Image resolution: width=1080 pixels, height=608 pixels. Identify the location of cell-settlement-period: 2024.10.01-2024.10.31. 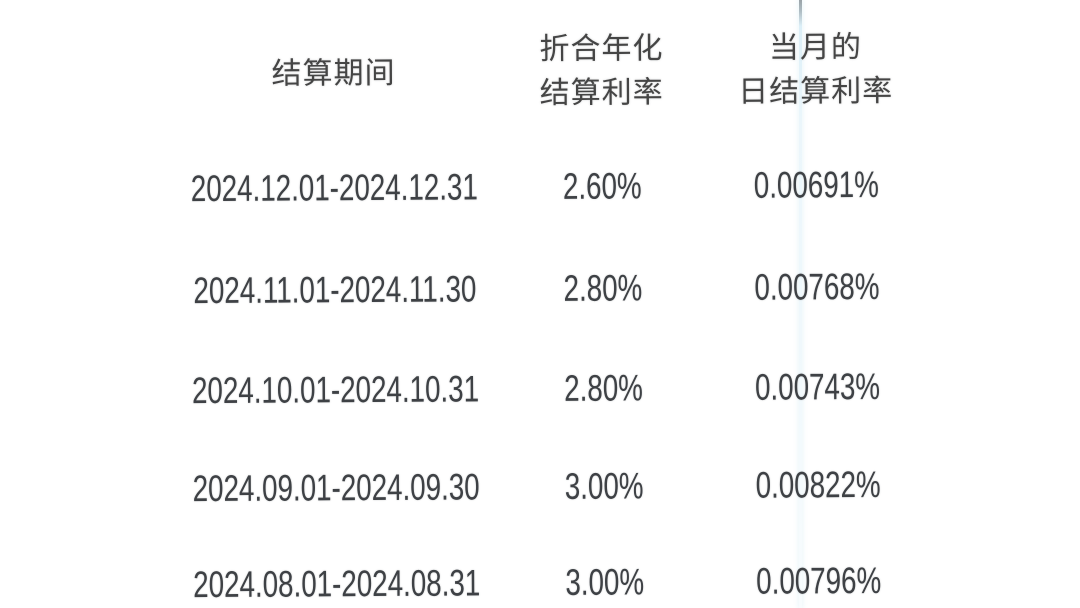
(335, 390).